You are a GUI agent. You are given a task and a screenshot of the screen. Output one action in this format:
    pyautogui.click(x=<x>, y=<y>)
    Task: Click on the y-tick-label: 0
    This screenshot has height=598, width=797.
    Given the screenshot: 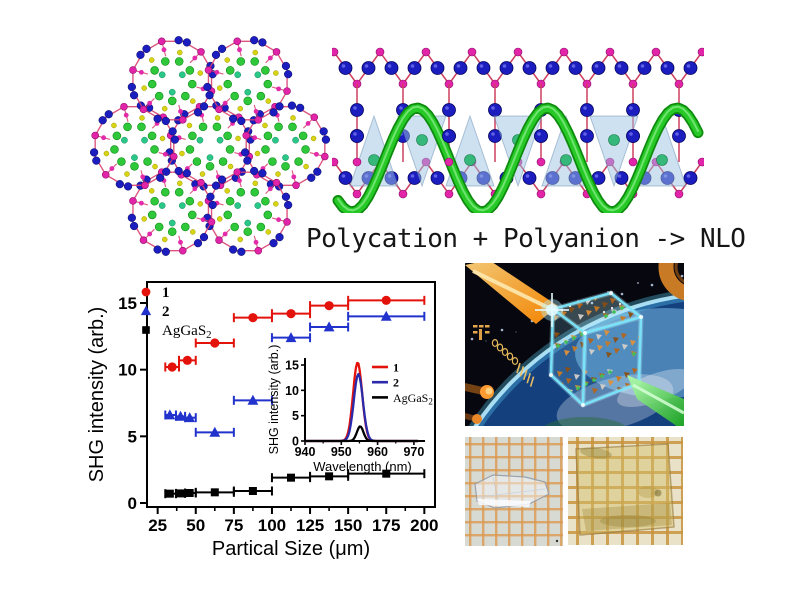 What is the action you would take?
    pyautogui.click(x=132, y=503)
    